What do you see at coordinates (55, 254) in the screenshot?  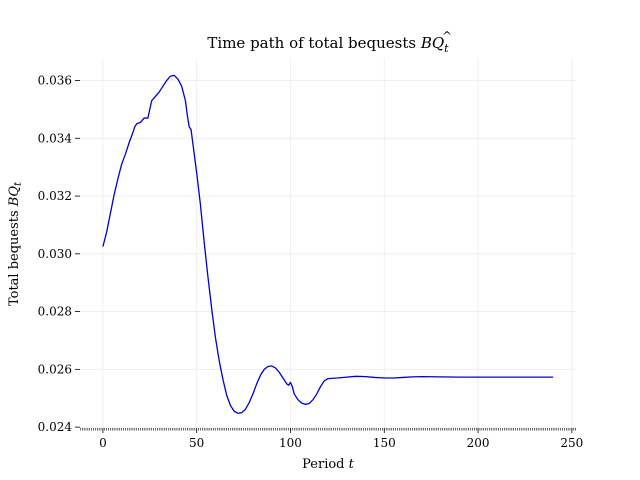 I see `y-tick-label: 0.030` at bounding box center [55, 254].